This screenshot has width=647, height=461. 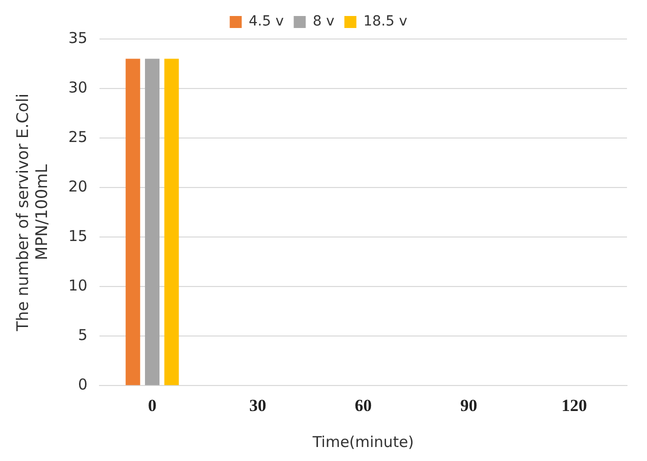 I want to click on y-tick-label: 15, so click(x=78, y=235).